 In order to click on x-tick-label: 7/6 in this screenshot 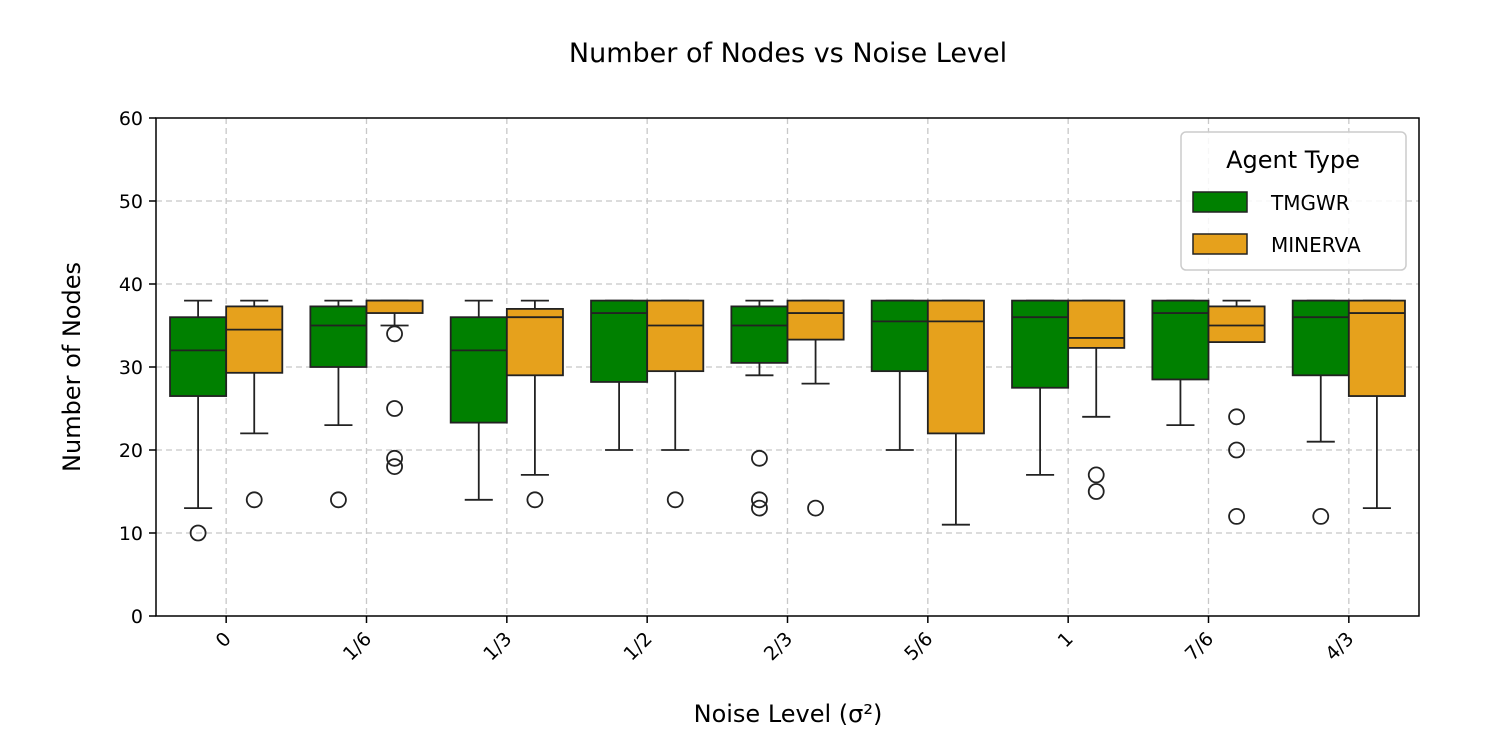, I will do `click(1199, 646)`.